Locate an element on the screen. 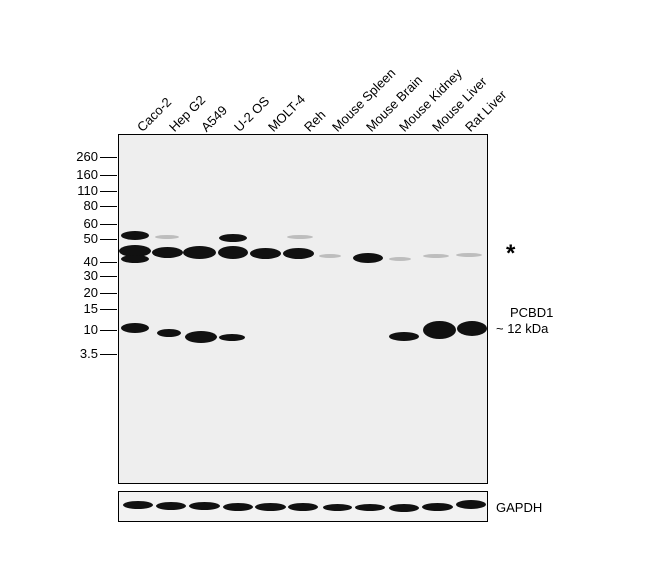 This screenshot has width=650, height=587. lane-label-molt-4: MOLT-4 is located at coordinates (287, 113).